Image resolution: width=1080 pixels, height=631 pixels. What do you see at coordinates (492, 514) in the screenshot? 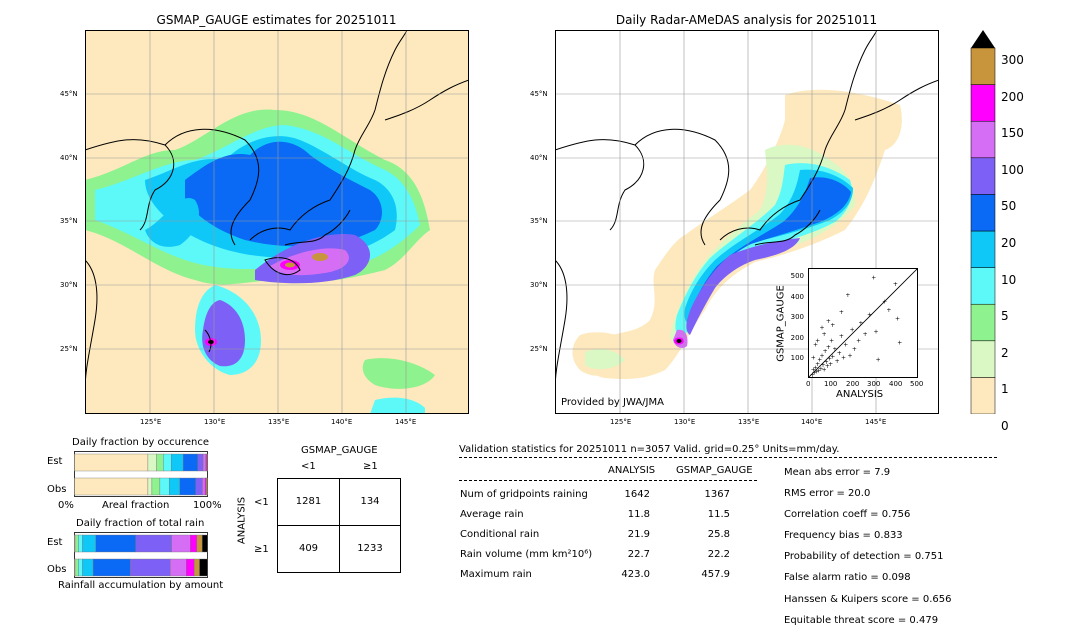
I see `stat-label: Average rain` at bounding box center [492, 514].